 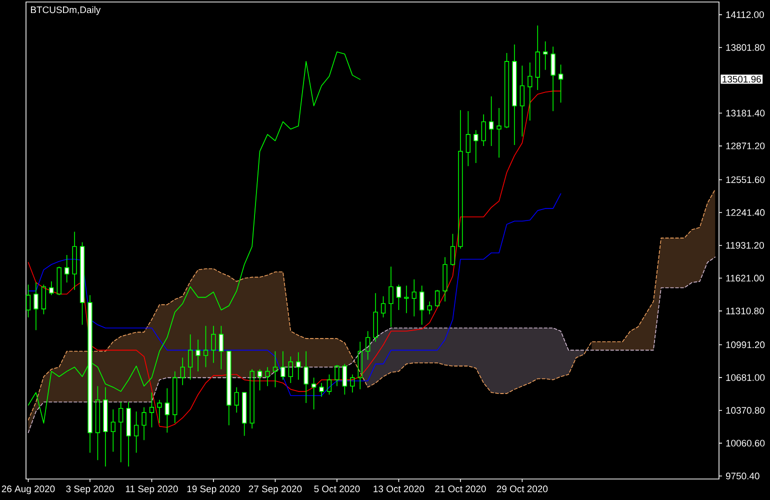 What do you see at coordinates (337, 489) in the screenshot?
I see `x-tick-label: 5 Oct 2020` at bounding box center [337, 489].